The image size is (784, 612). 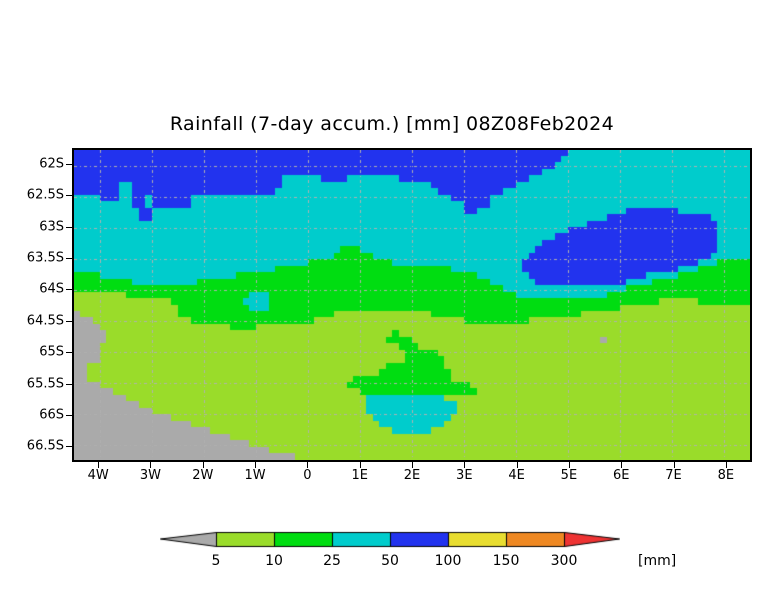 I want to click on x-tick-label: 7E, so click(x=673, y=475).